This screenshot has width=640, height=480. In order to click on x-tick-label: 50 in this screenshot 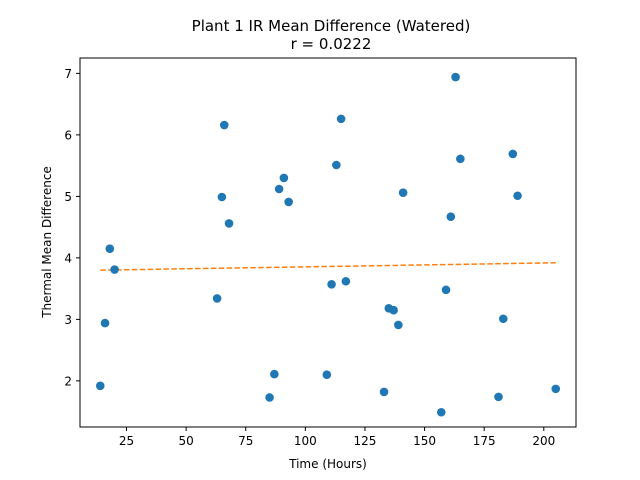, I will do `click(185, 441)`.